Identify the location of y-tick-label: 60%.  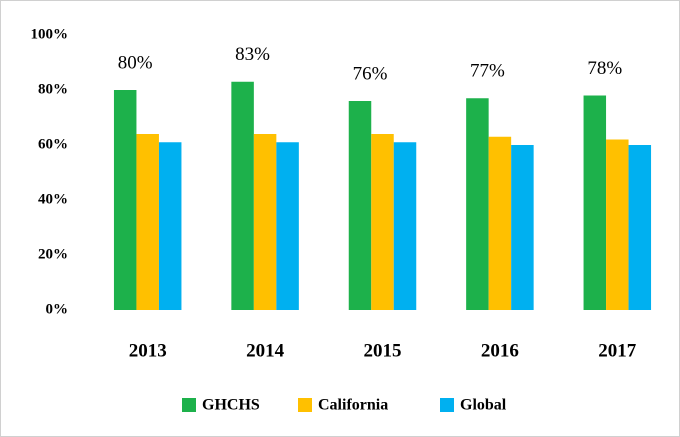
(53, 144).